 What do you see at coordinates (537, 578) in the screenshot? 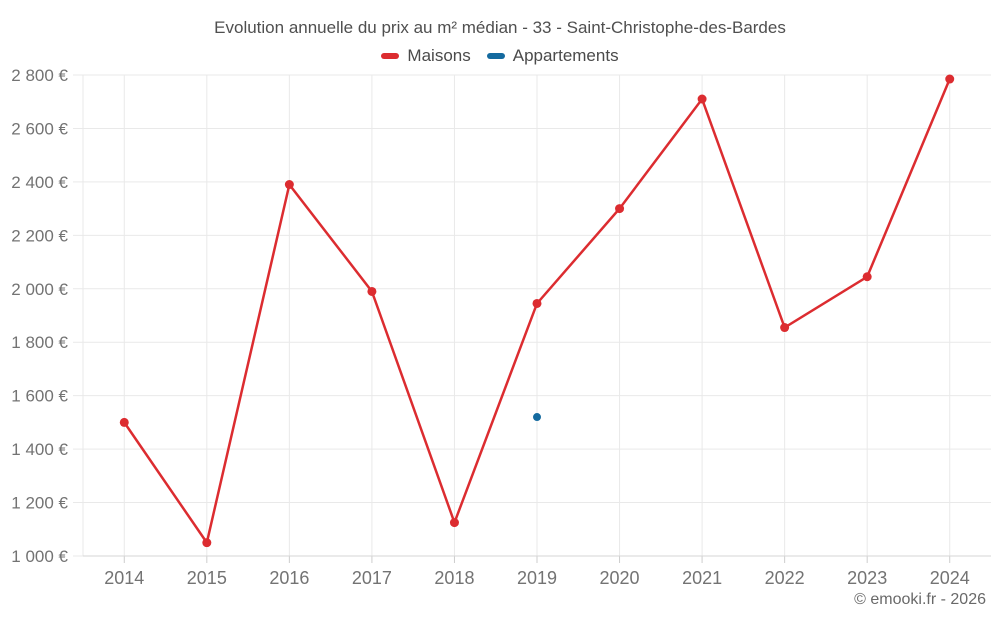
I see `x-axis-tick-label: 2019` at bounding box center [537, 578].